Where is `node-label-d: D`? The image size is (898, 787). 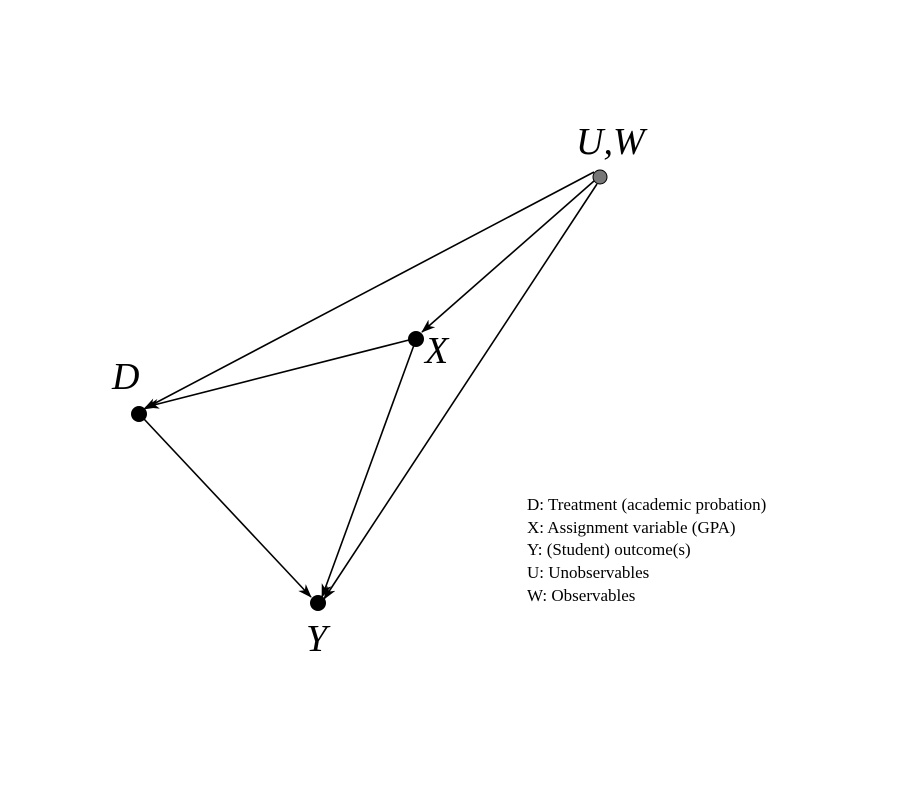 node-label-d: D is located at coordinates (125, 377).